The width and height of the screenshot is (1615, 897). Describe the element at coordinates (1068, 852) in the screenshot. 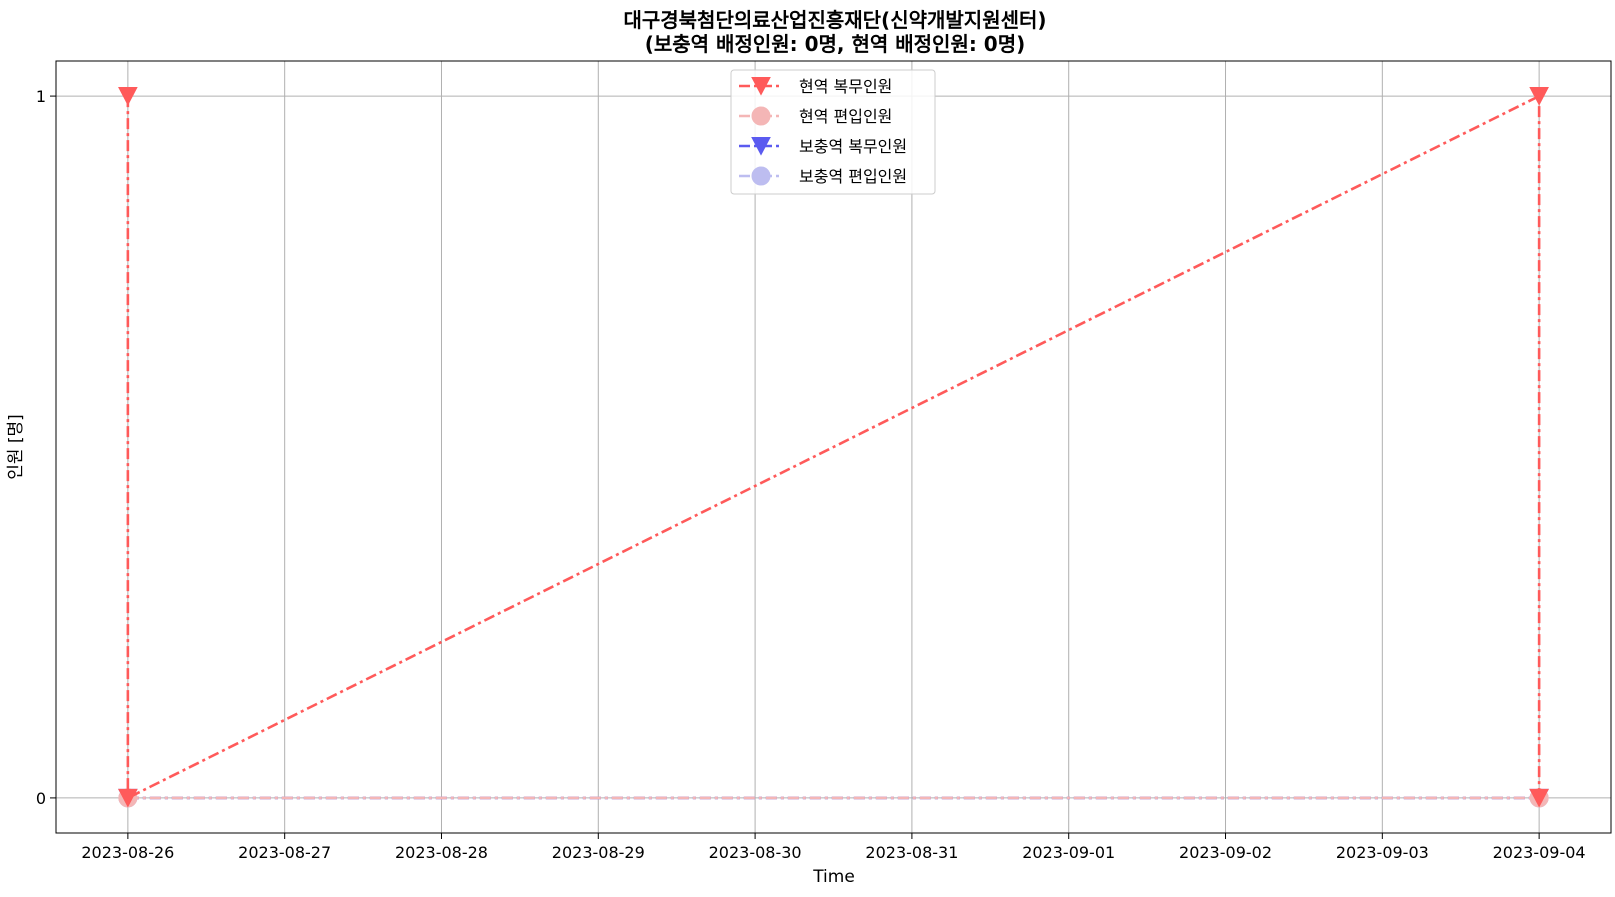

I see `x-tick-label: 2023-09-01` at that location.